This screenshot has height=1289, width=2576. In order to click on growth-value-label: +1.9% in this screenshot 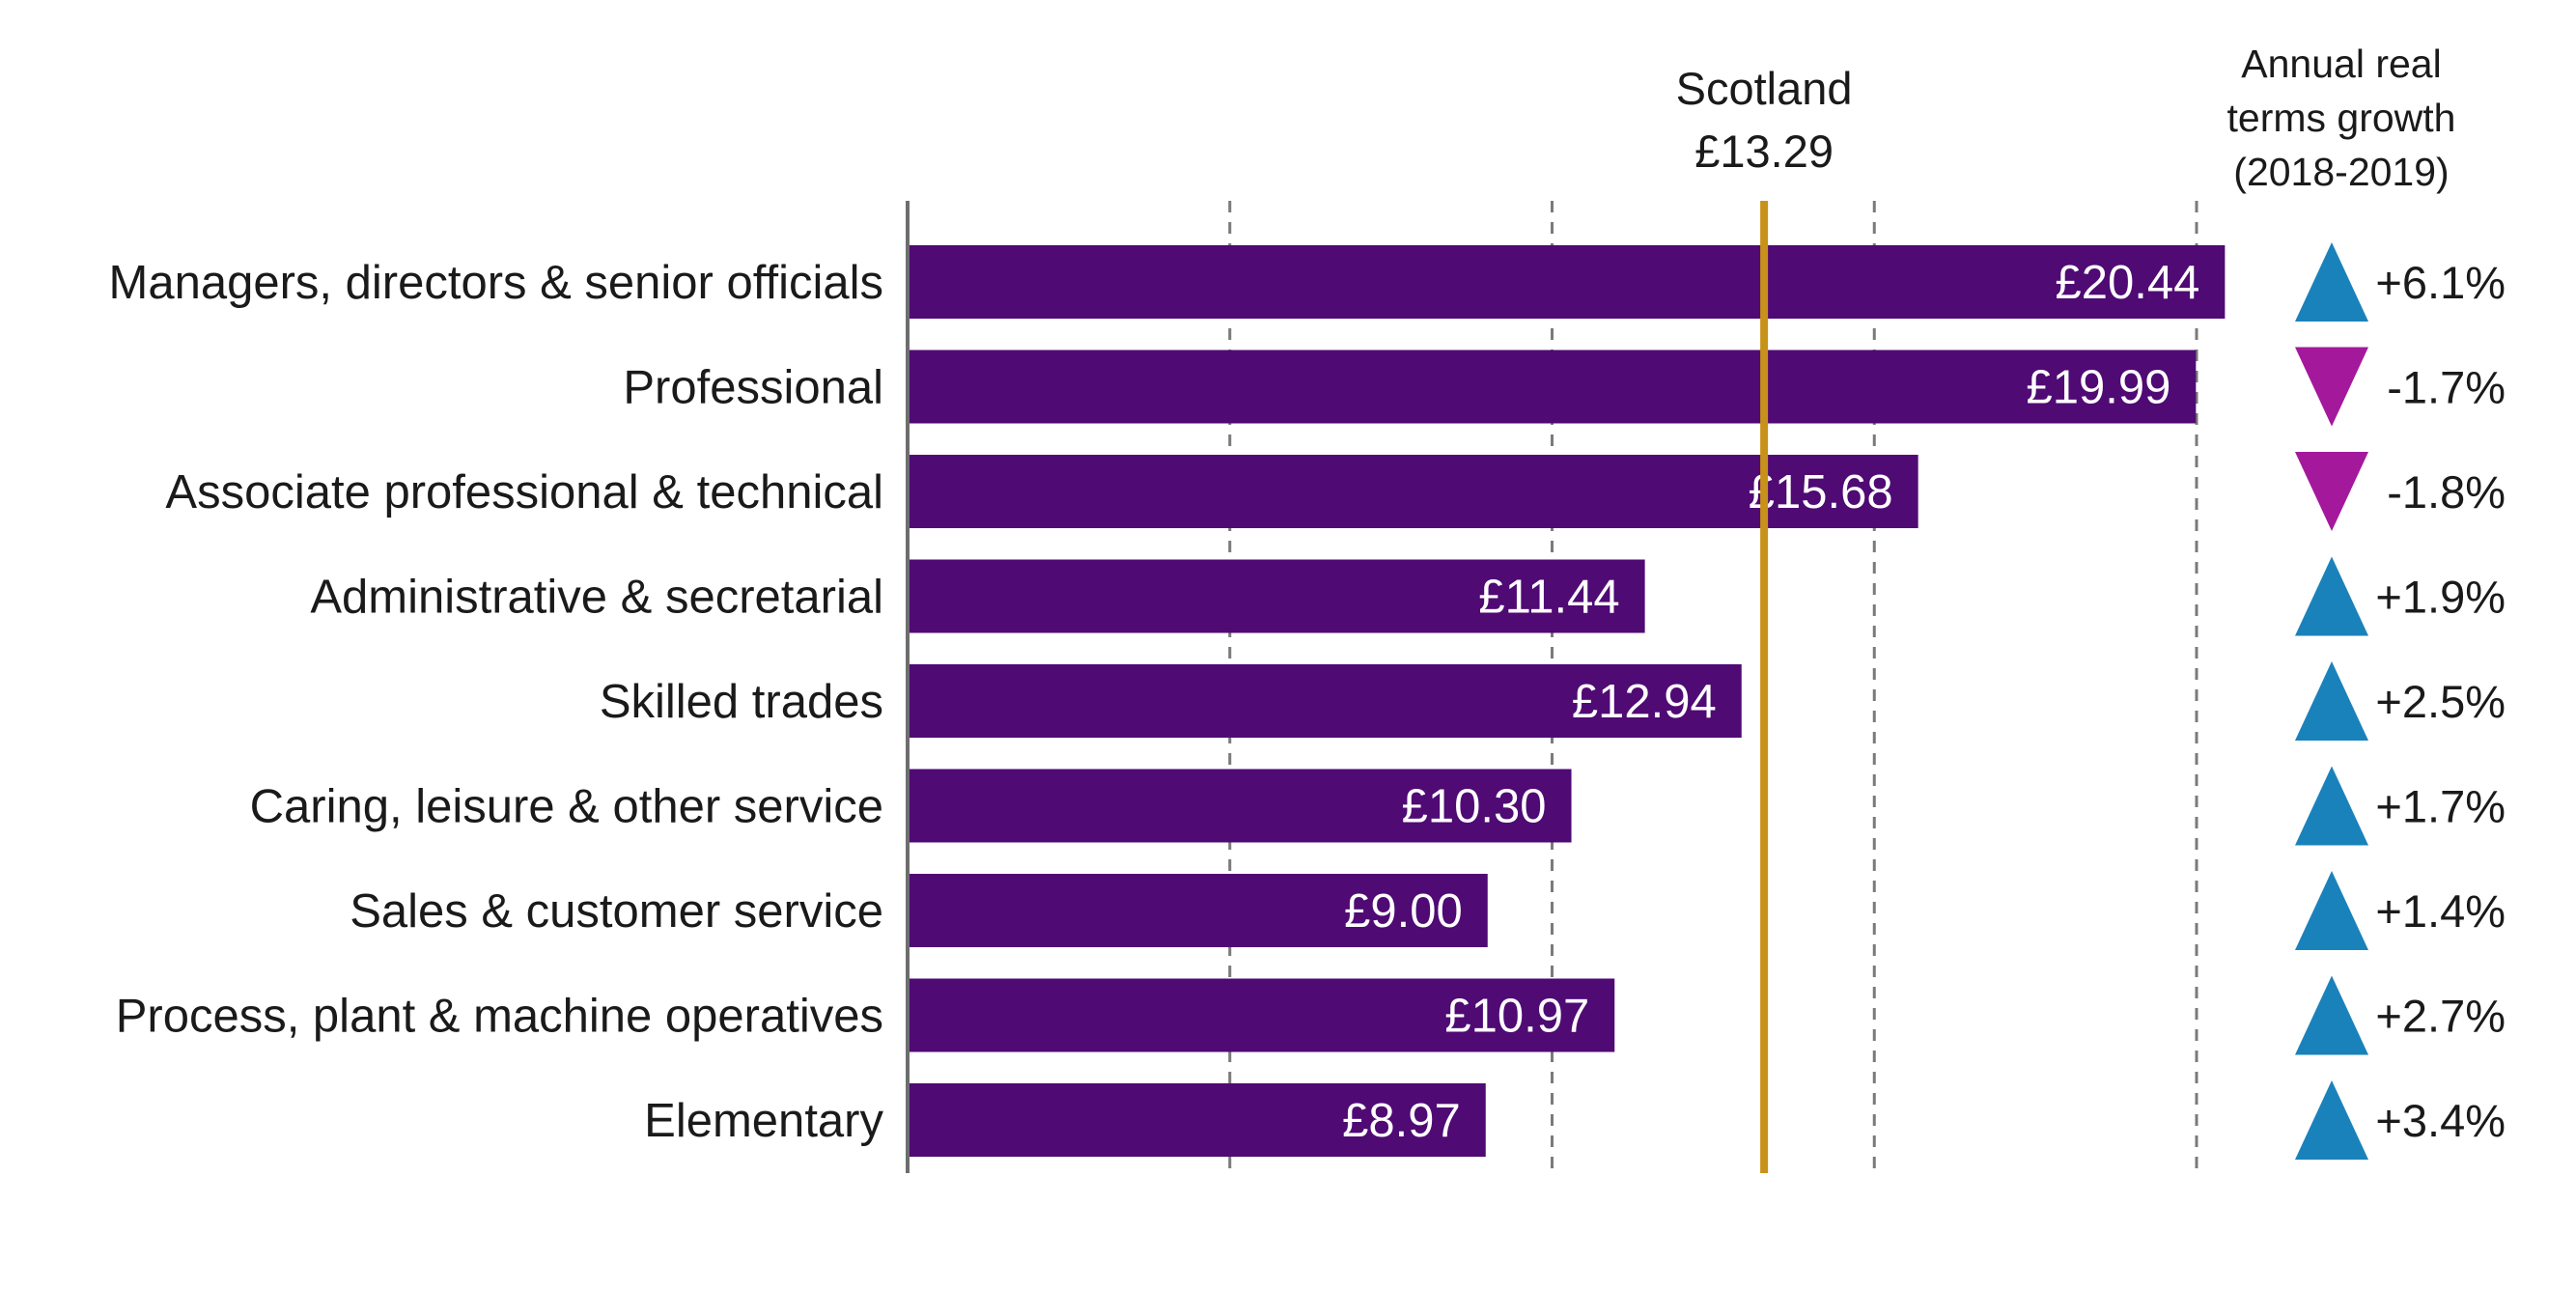, I will do `click(2441, 597)`.